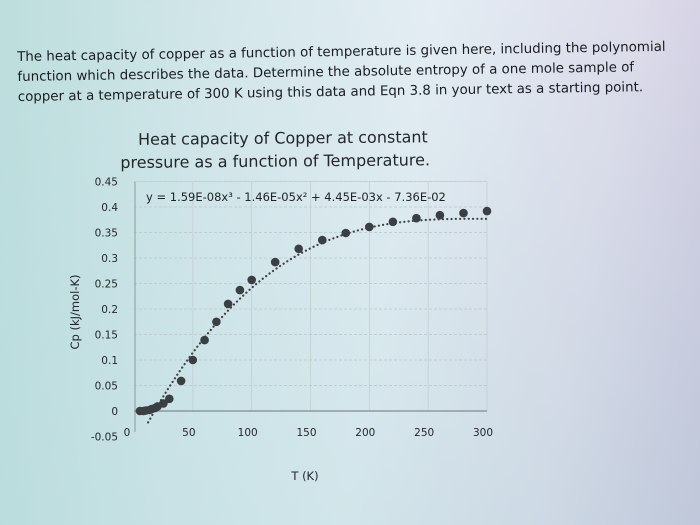  What do you see at coordinates (114, 412) in the screenshot?
I see `y-tick-label: 0` at bounding box center [114, 412].